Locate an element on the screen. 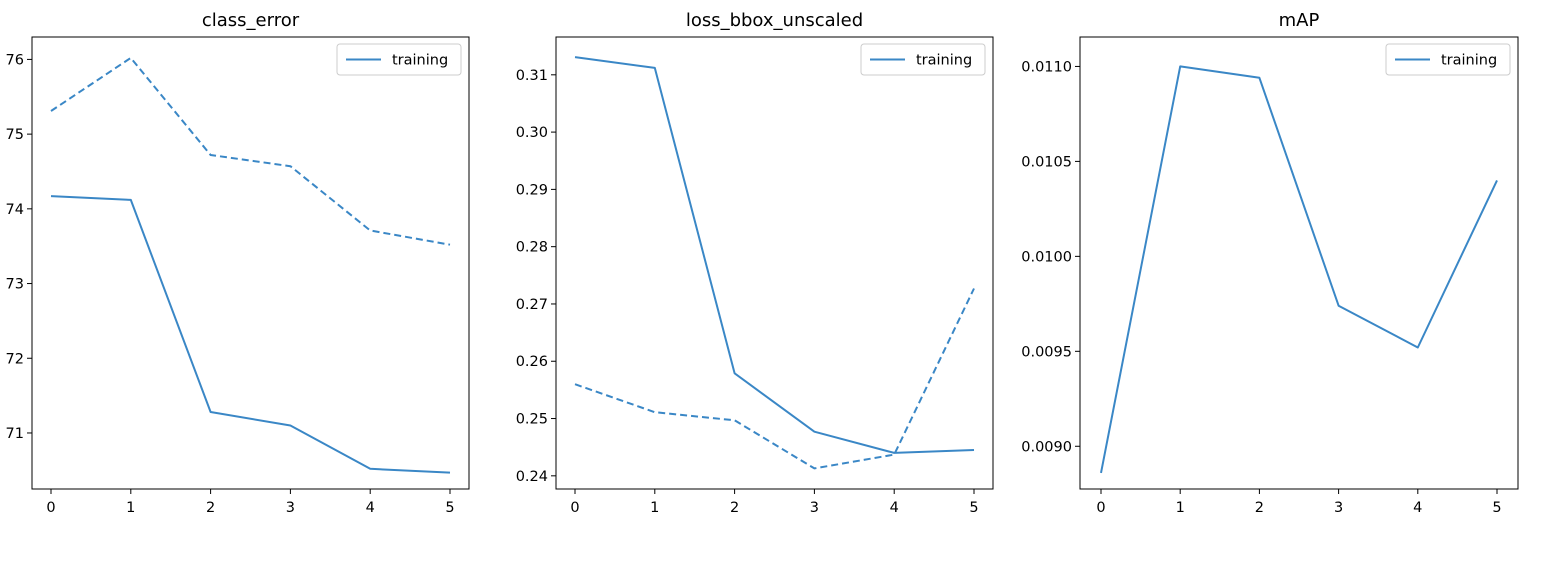 This screenshot has height=572, width=1566. y-tick-label: 73 is located at coordinates (15, 285).